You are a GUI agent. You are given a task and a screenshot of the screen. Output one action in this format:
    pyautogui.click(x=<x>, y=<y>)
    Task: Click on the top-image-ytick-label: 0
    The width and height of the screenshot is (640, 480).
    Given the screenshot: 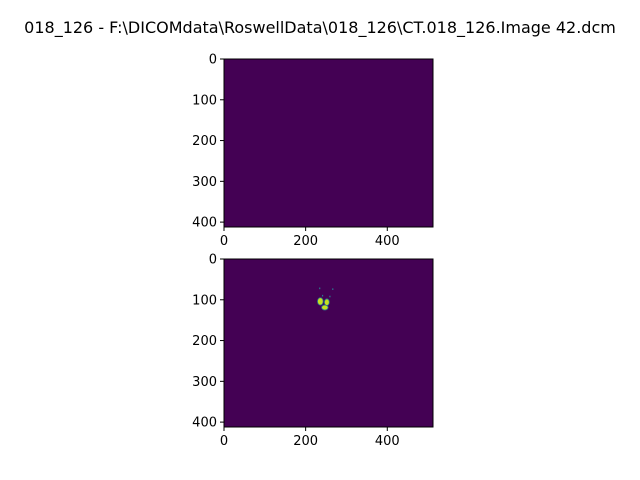 What is the action you would take?
    pyautogui.click(x=213, y=60)
    